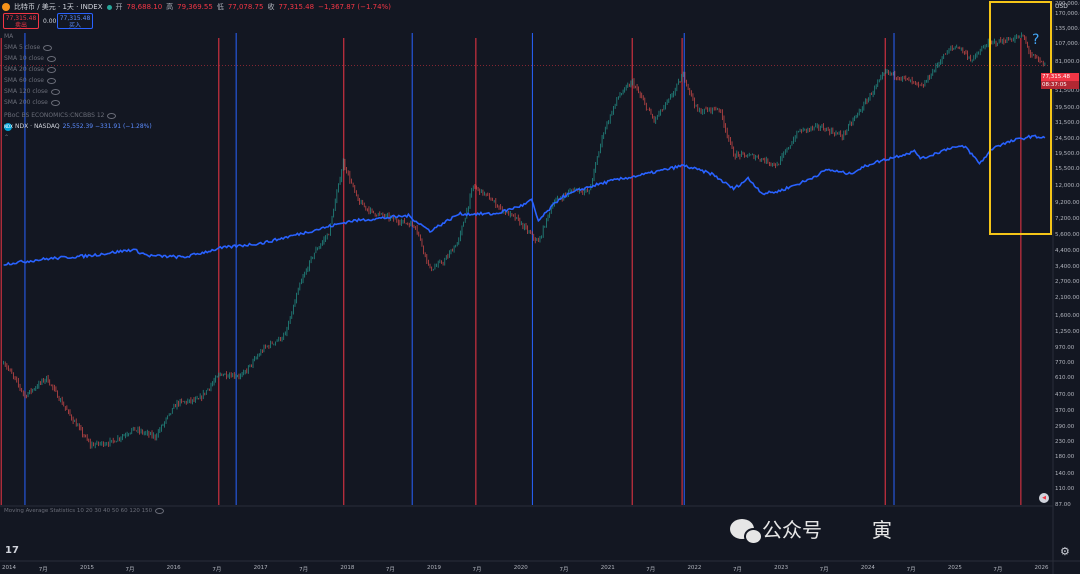  Describe the element at coordinates (32, 92) in the screenshot. I see `indicator-sma-120: SMA 120 close` at that location.